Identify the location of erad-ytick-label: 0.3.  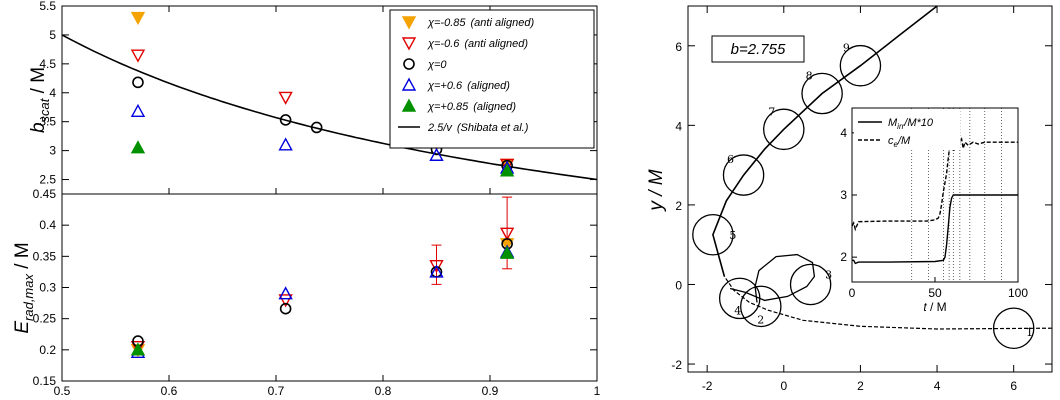
(47, 288).